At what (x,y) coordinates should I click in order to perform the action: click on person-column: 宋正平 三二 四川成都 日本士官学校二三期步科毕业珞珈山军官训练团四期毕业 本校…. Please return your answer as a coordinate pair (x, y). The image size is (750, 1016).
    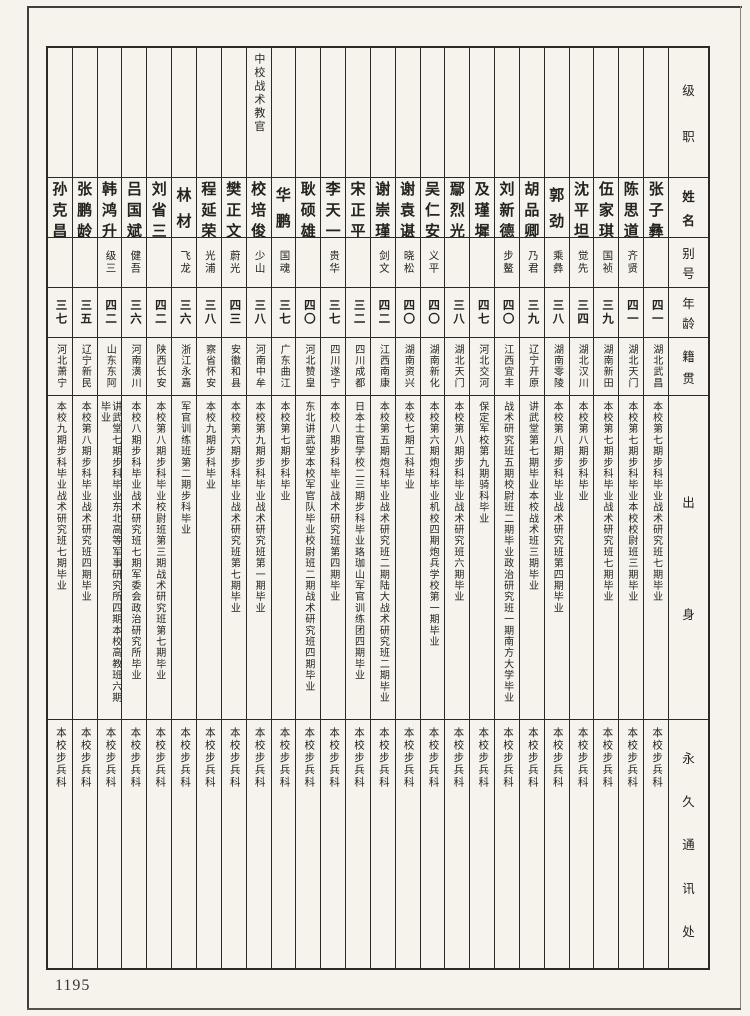
    Looking at the image, I should click on (357, 508).